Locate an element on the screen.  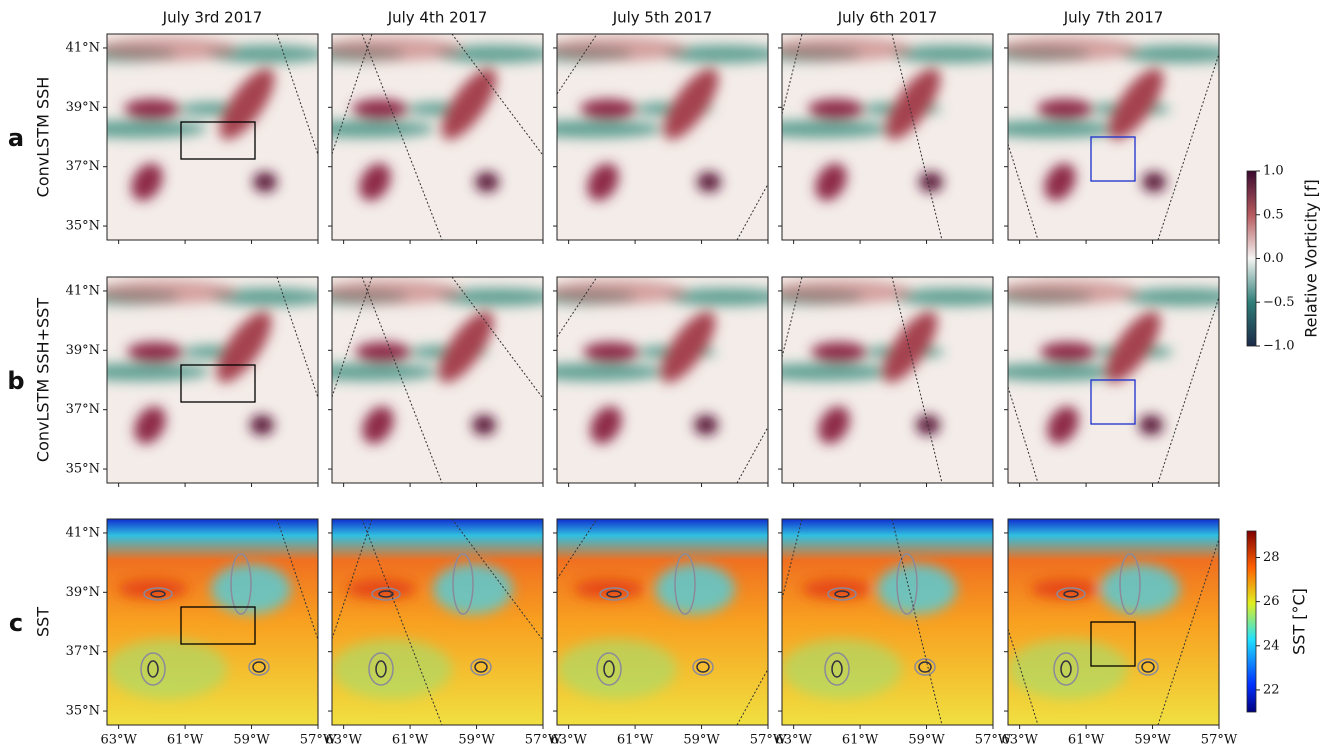
colorbar-label: Relative Vorticity [f] is located at coordinates (1311, 258).